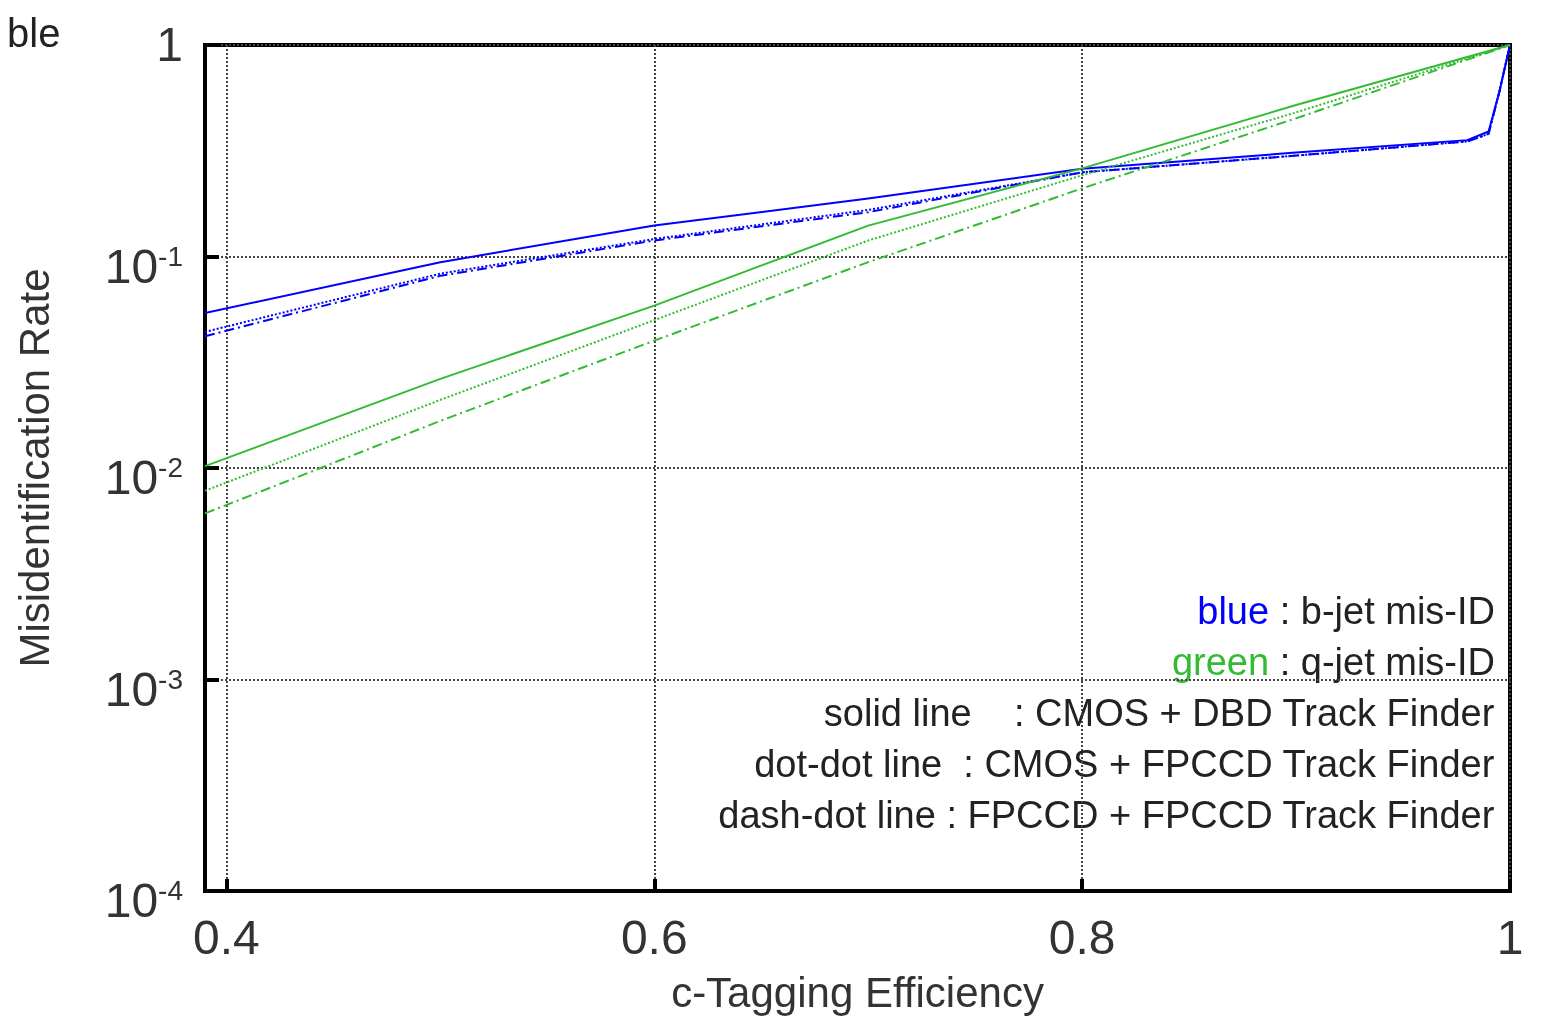  Describe the element at coordinates (1333, 662) in the screenshot. I see `annotation: green : q-jet mis-ID` at that location.